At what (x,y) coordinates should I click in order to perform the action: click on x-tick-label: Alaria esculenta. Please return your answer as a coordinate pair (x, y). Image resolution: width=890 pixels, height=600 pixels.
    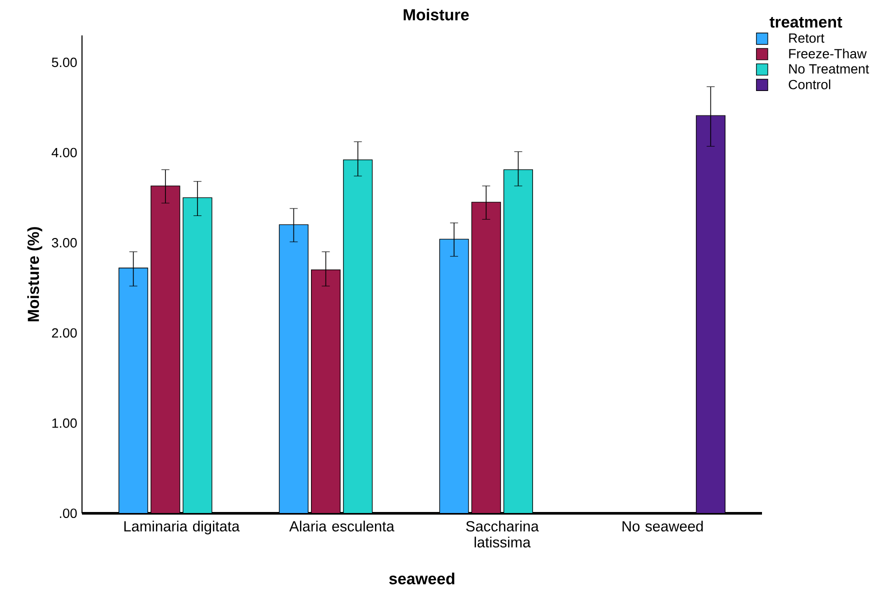
    Looking at the image, I should click on (341, 526).